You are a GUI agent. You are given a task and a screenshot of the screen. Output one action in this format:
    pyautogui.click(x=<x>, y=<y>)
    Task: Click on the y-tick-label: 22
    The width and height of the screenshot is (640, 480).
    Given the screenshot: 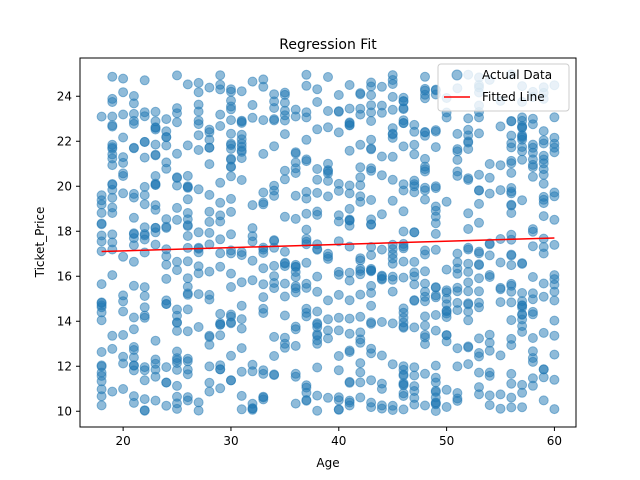 What is the action you would take?
    pyautogui.click(x=64, y=141)
    